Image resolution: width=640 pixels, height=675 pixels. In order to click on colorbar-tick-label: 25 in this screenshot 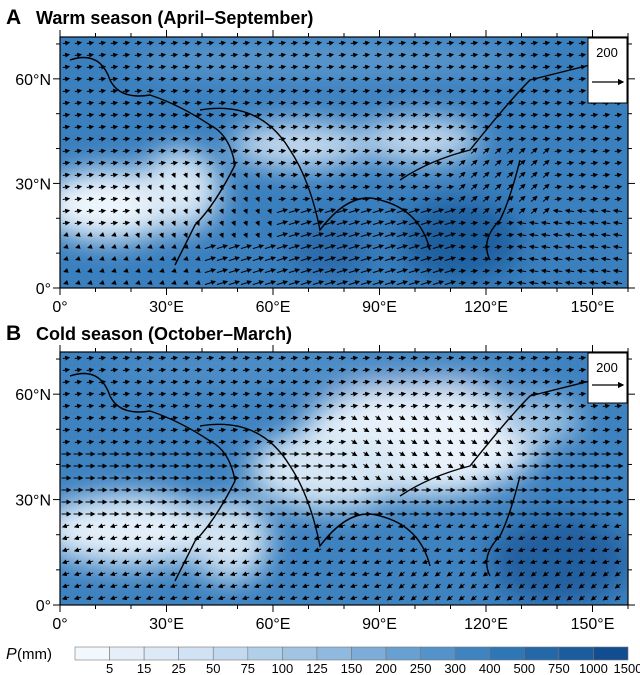, I will do `click(178, 668)`.